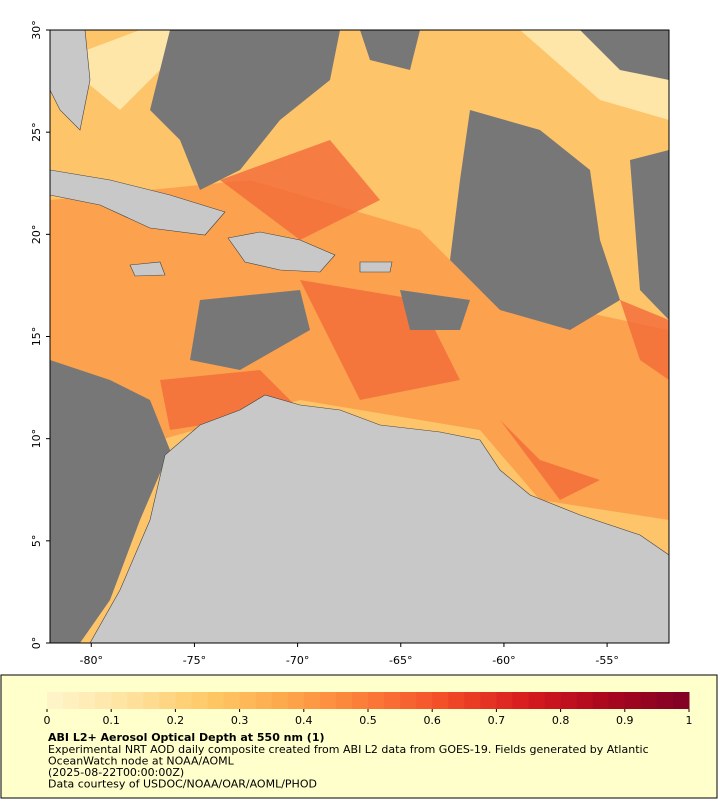  What do you see at coordinates (689, 720) in the screenshot?
I see `colorbar-tick-label: 1` at bounding box center [689, 720].